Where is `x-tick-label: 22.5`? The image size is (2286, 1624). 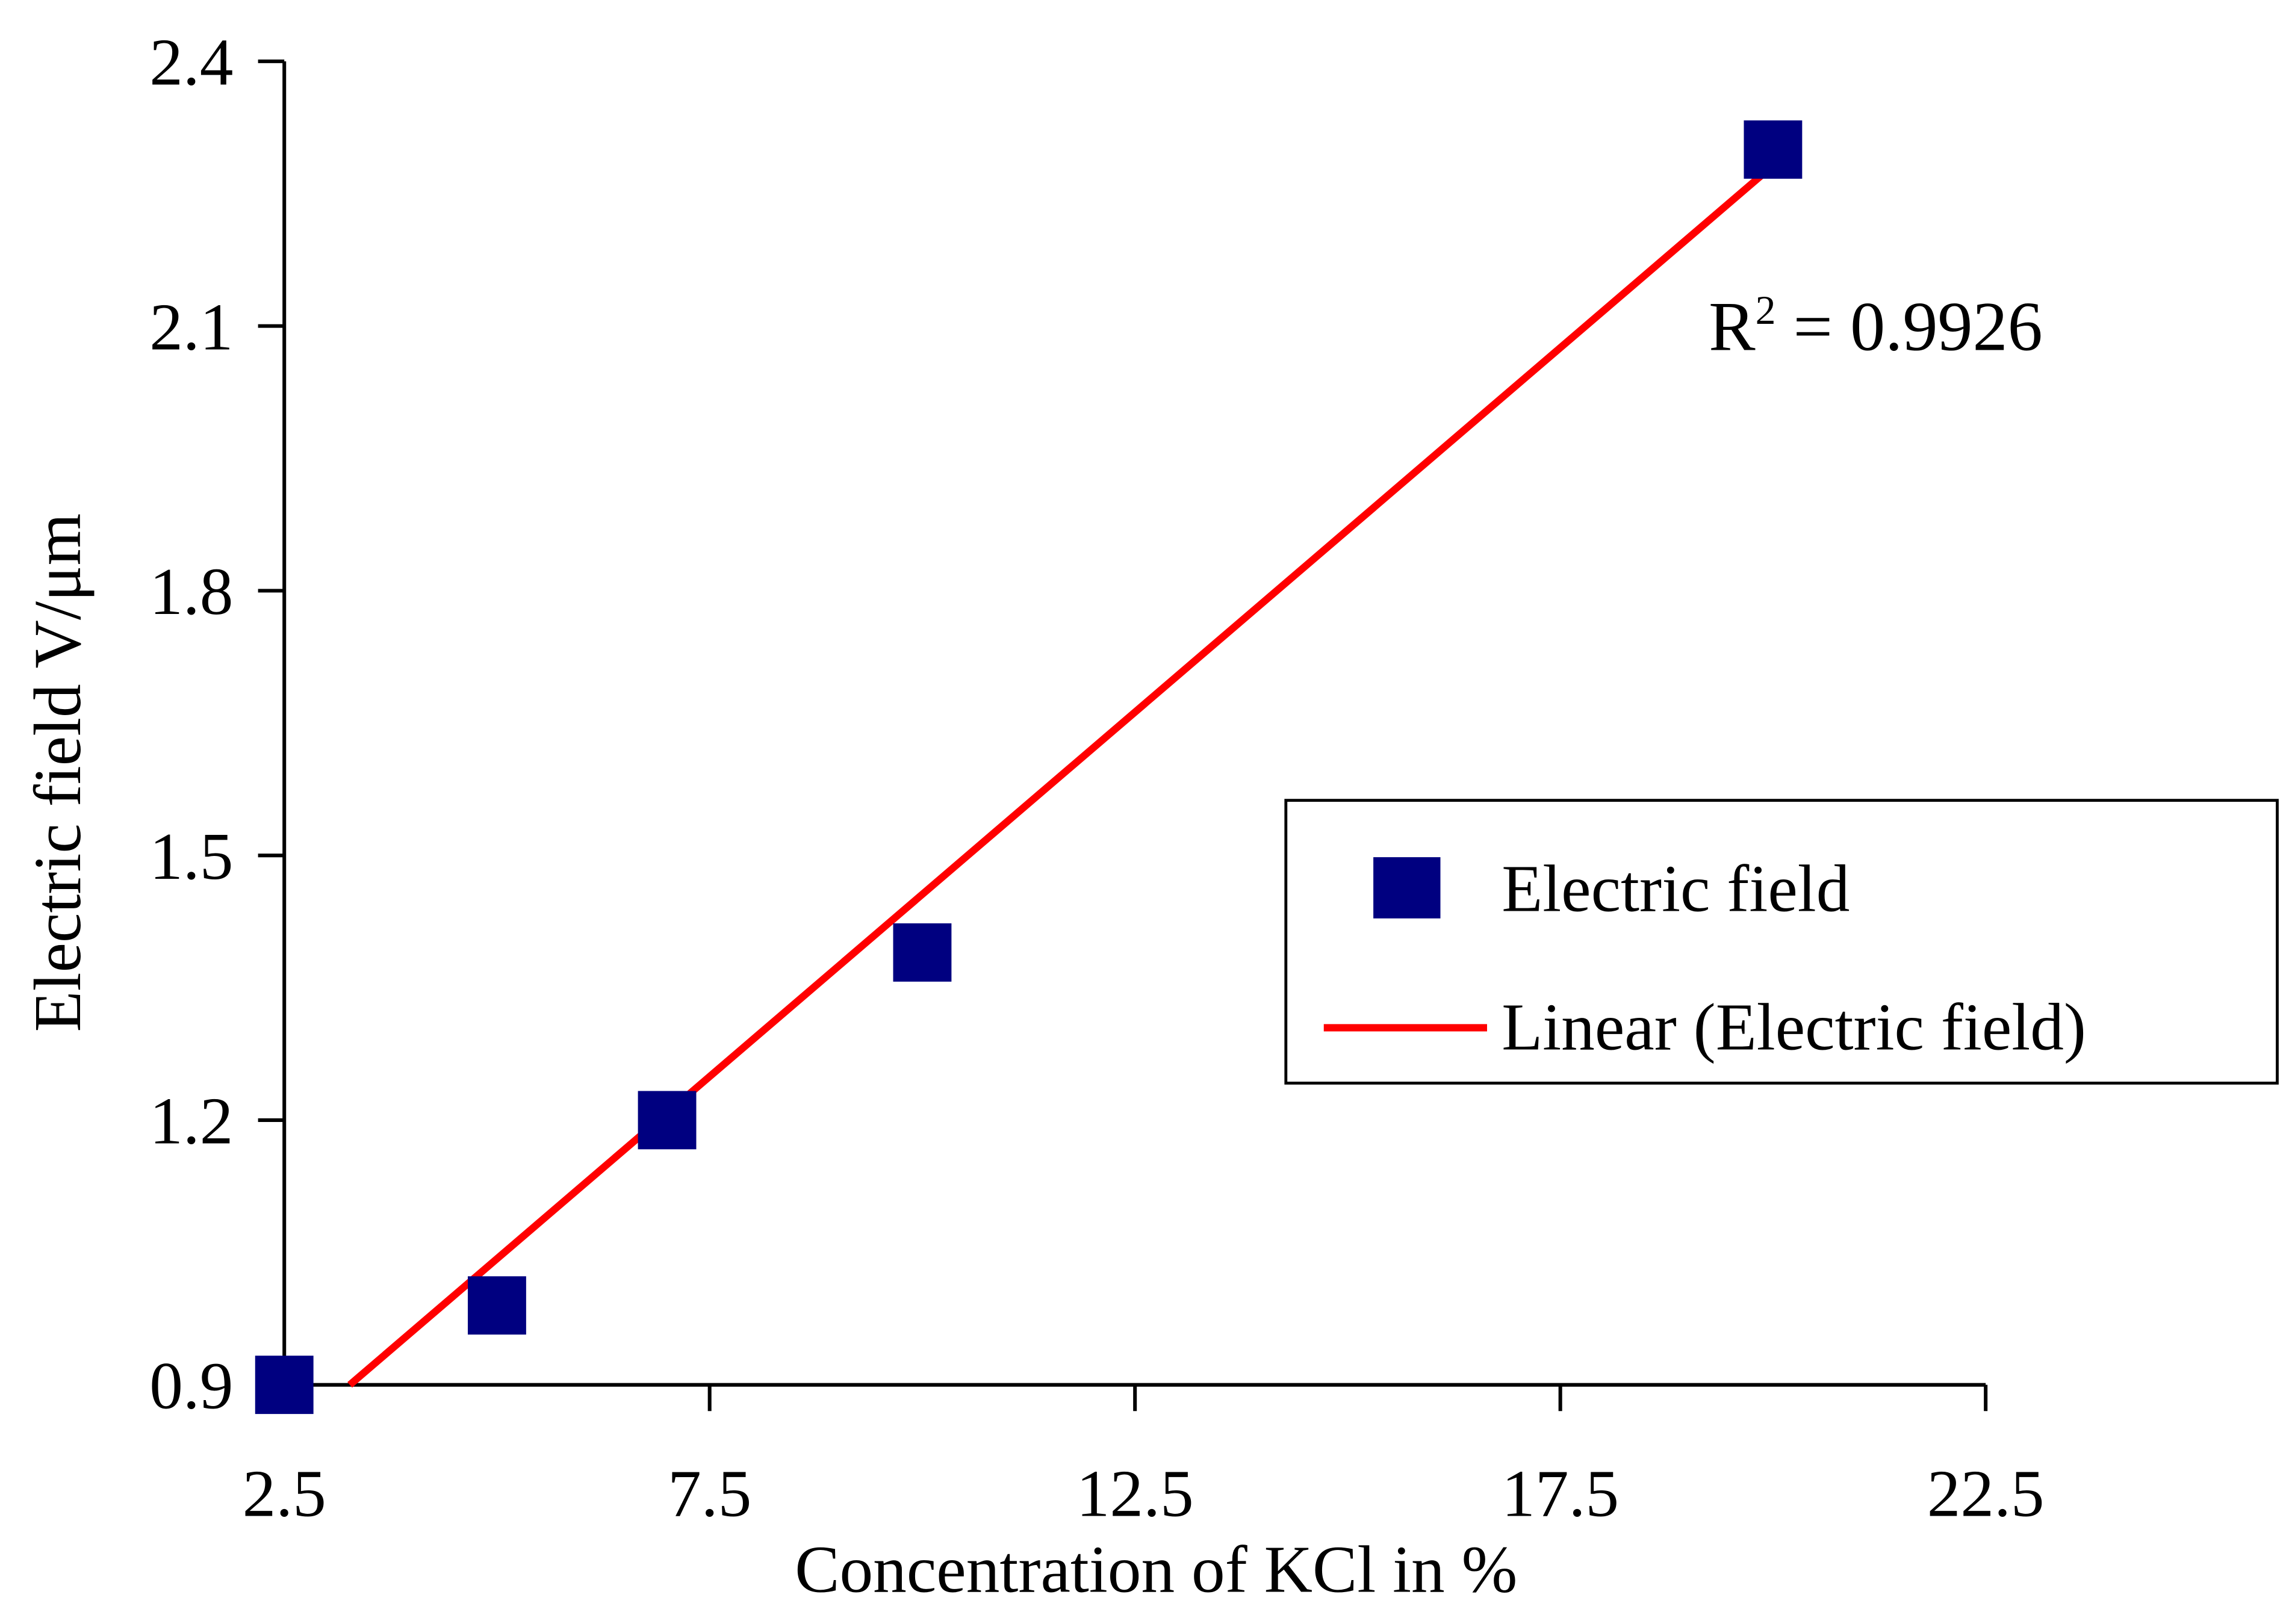 x-tick-label: 22.5 is located at coordinates (1986, 1494).